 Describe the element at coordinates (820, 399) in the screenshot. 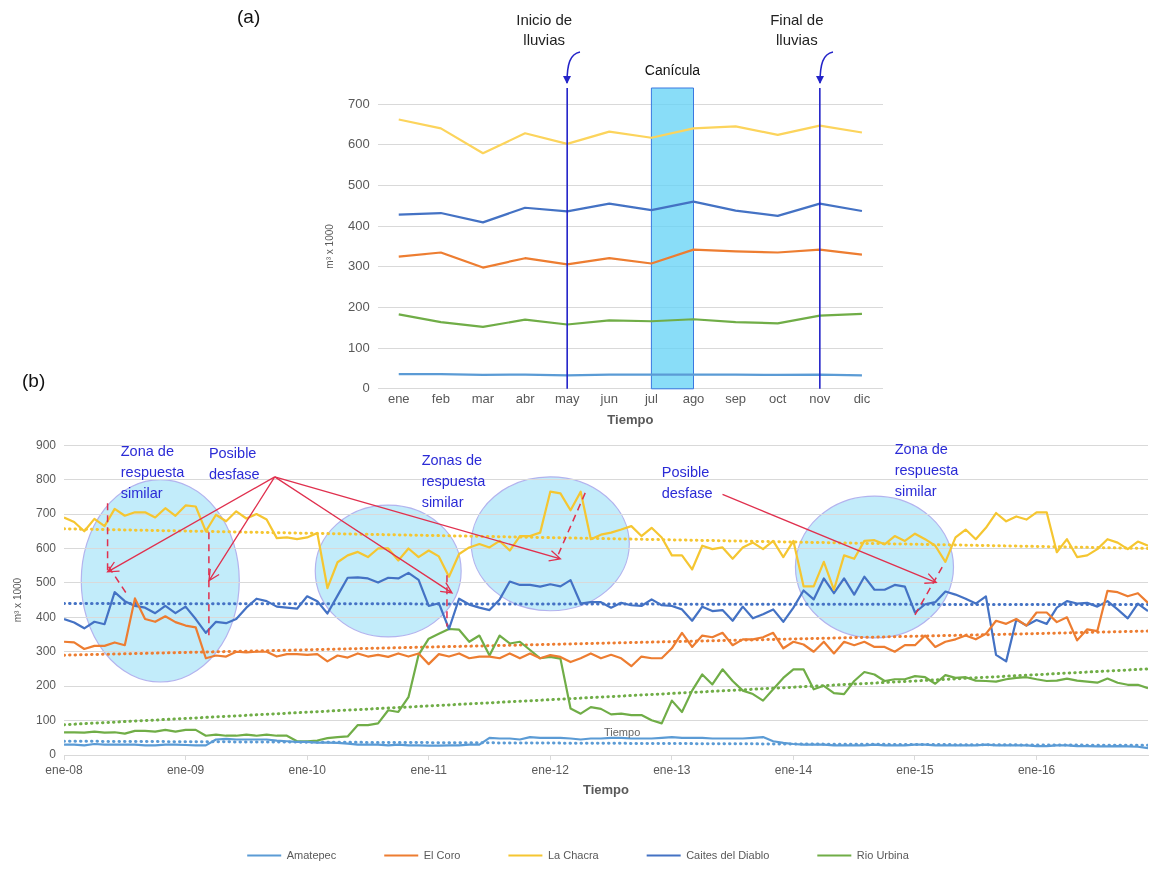

I see `x-tick-label: nov` at that location.